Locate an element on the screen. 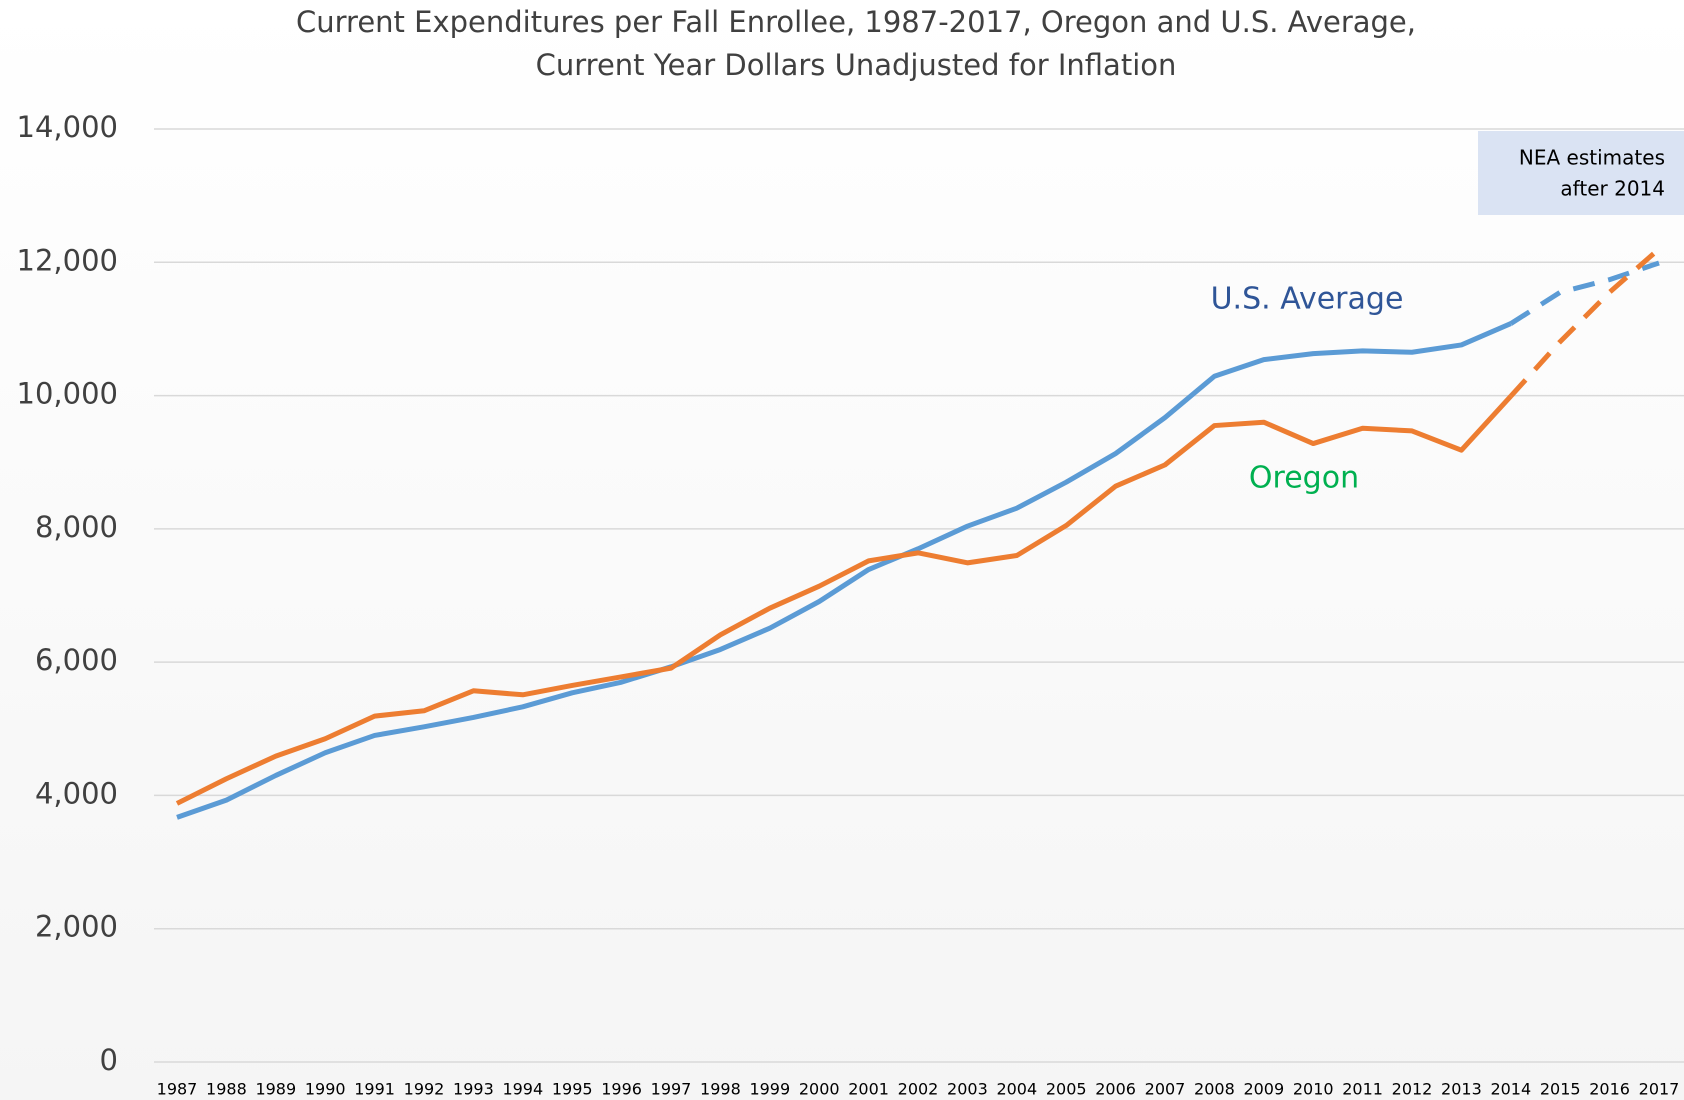 This screenshot has height=1100, width=1684. x-tick-label: 1988 is located at coordinates (226, 1089).